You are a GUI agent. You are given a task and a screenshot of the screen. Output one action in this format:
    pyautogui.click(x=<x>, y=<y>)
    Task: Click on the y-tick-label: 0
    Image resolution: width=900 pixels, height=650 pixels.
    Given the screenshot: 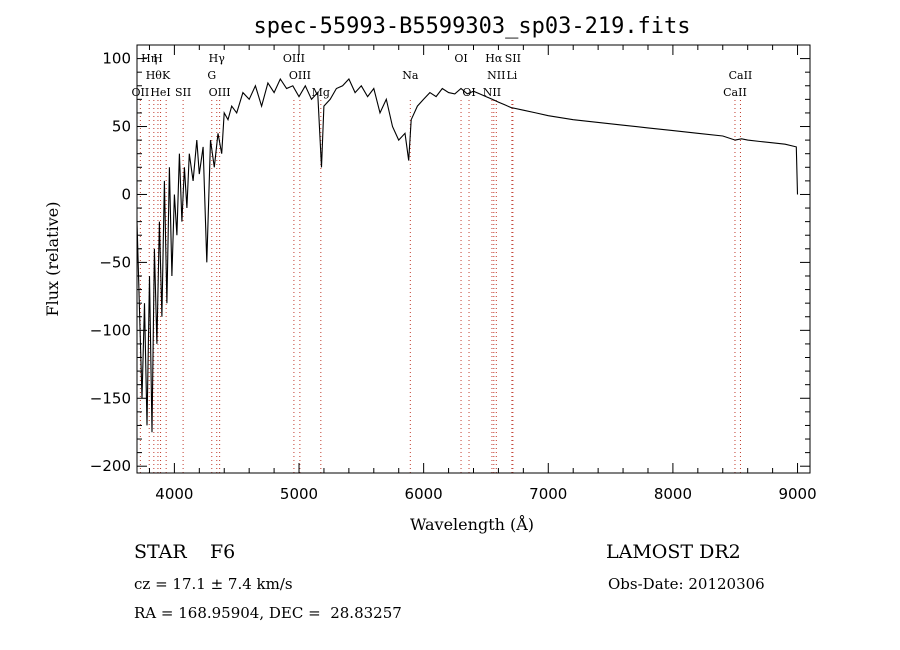 What is the action you would take?
    pyautogui.click(x=126, y=194)
    